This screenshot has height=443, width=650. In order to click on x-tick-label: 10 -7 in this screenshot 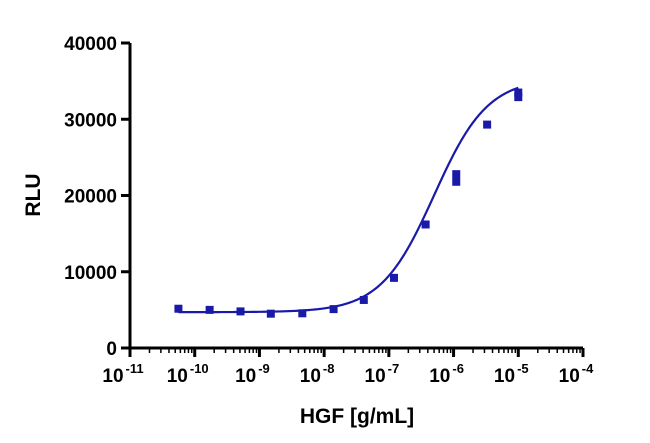, I will do `click(382, 374)`.